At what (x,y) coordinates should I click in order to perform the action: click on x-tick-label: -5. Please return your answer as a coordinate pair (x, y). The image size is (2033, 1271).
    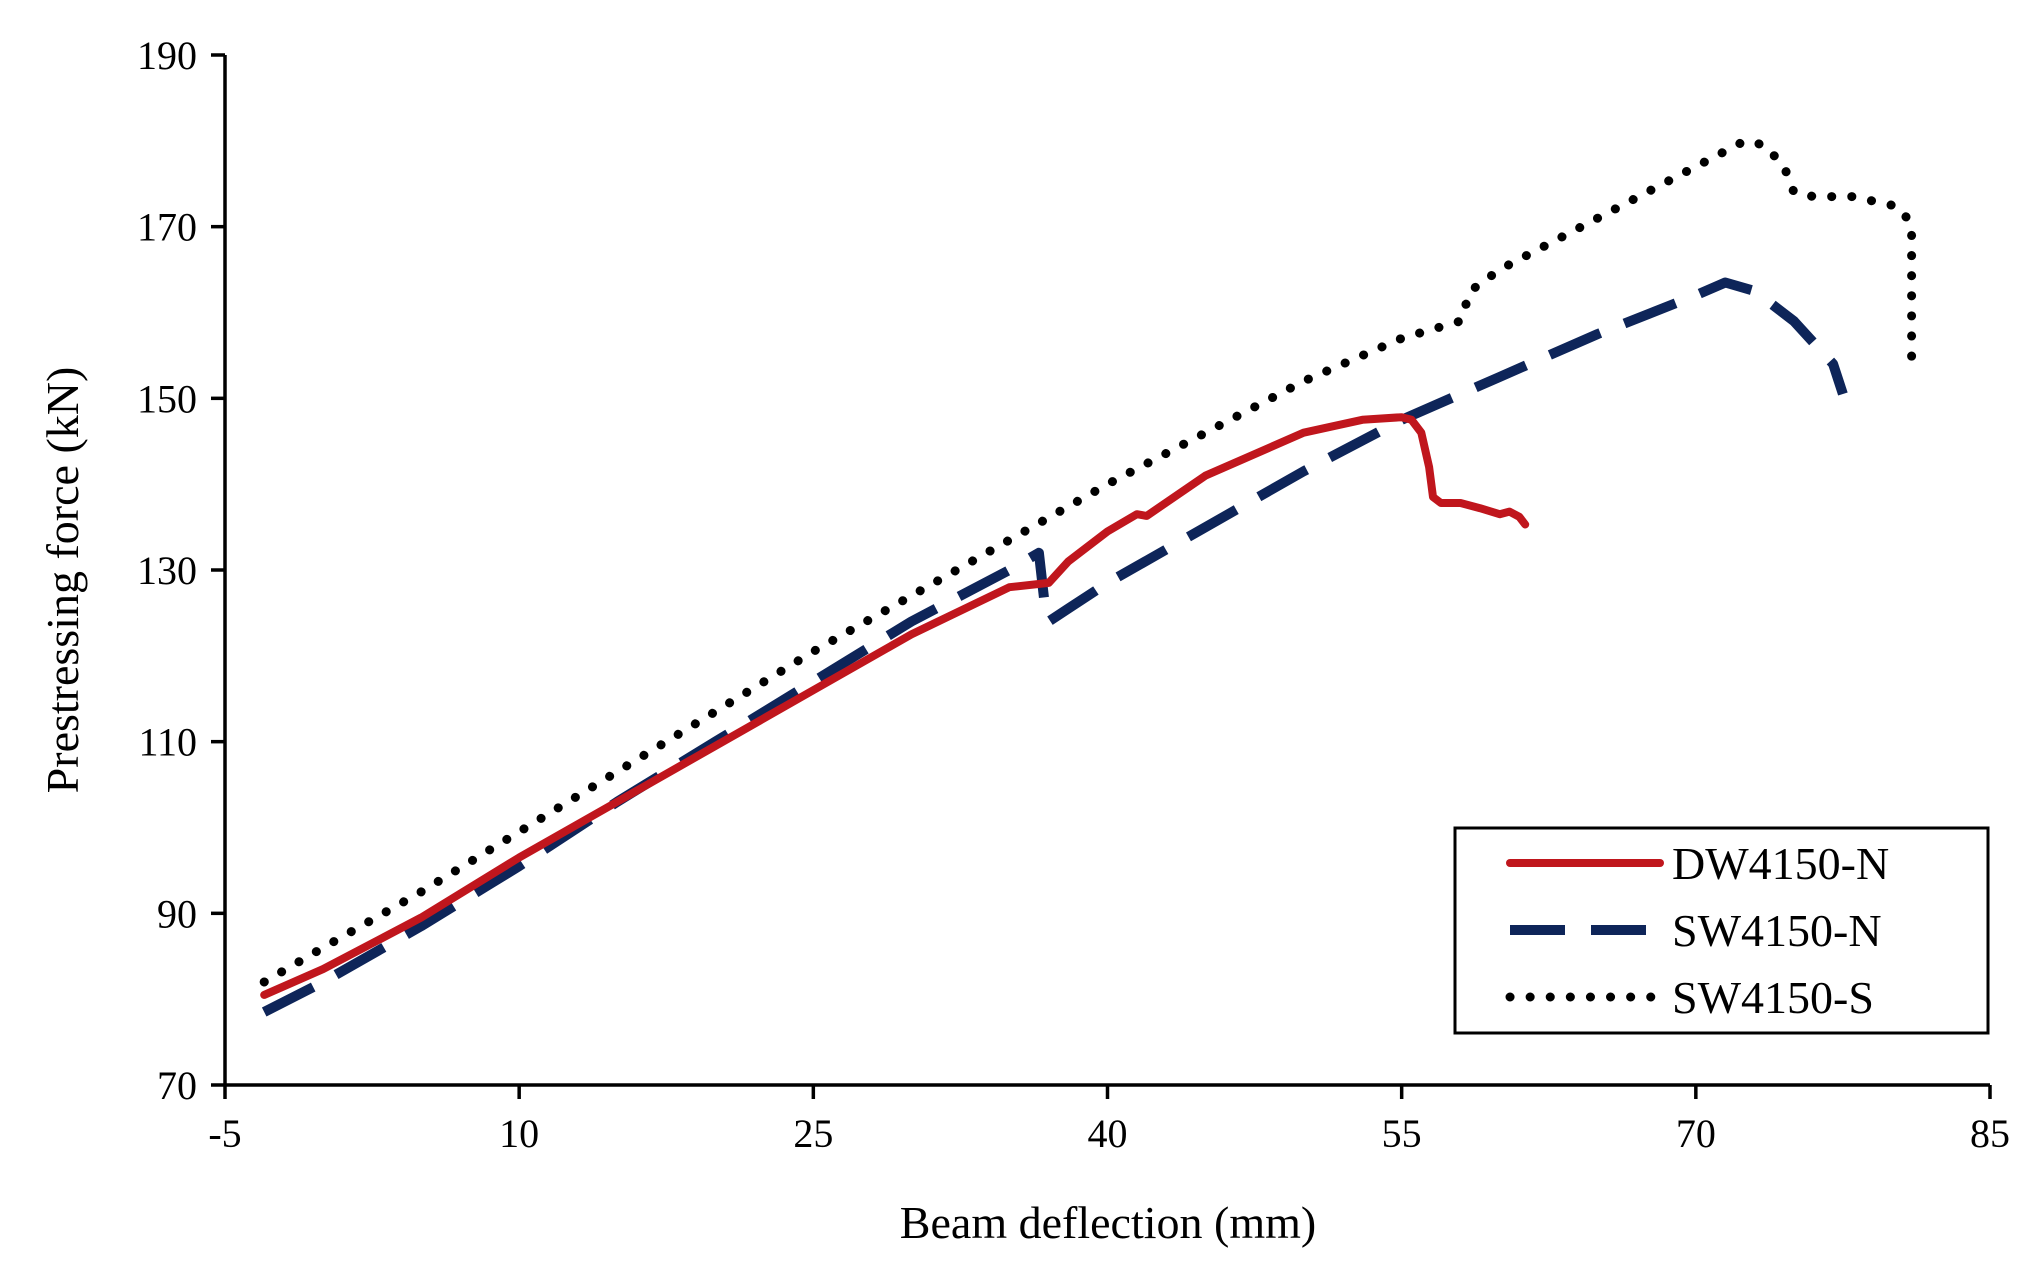
    Looking at the image, I should click on (224, 1133).